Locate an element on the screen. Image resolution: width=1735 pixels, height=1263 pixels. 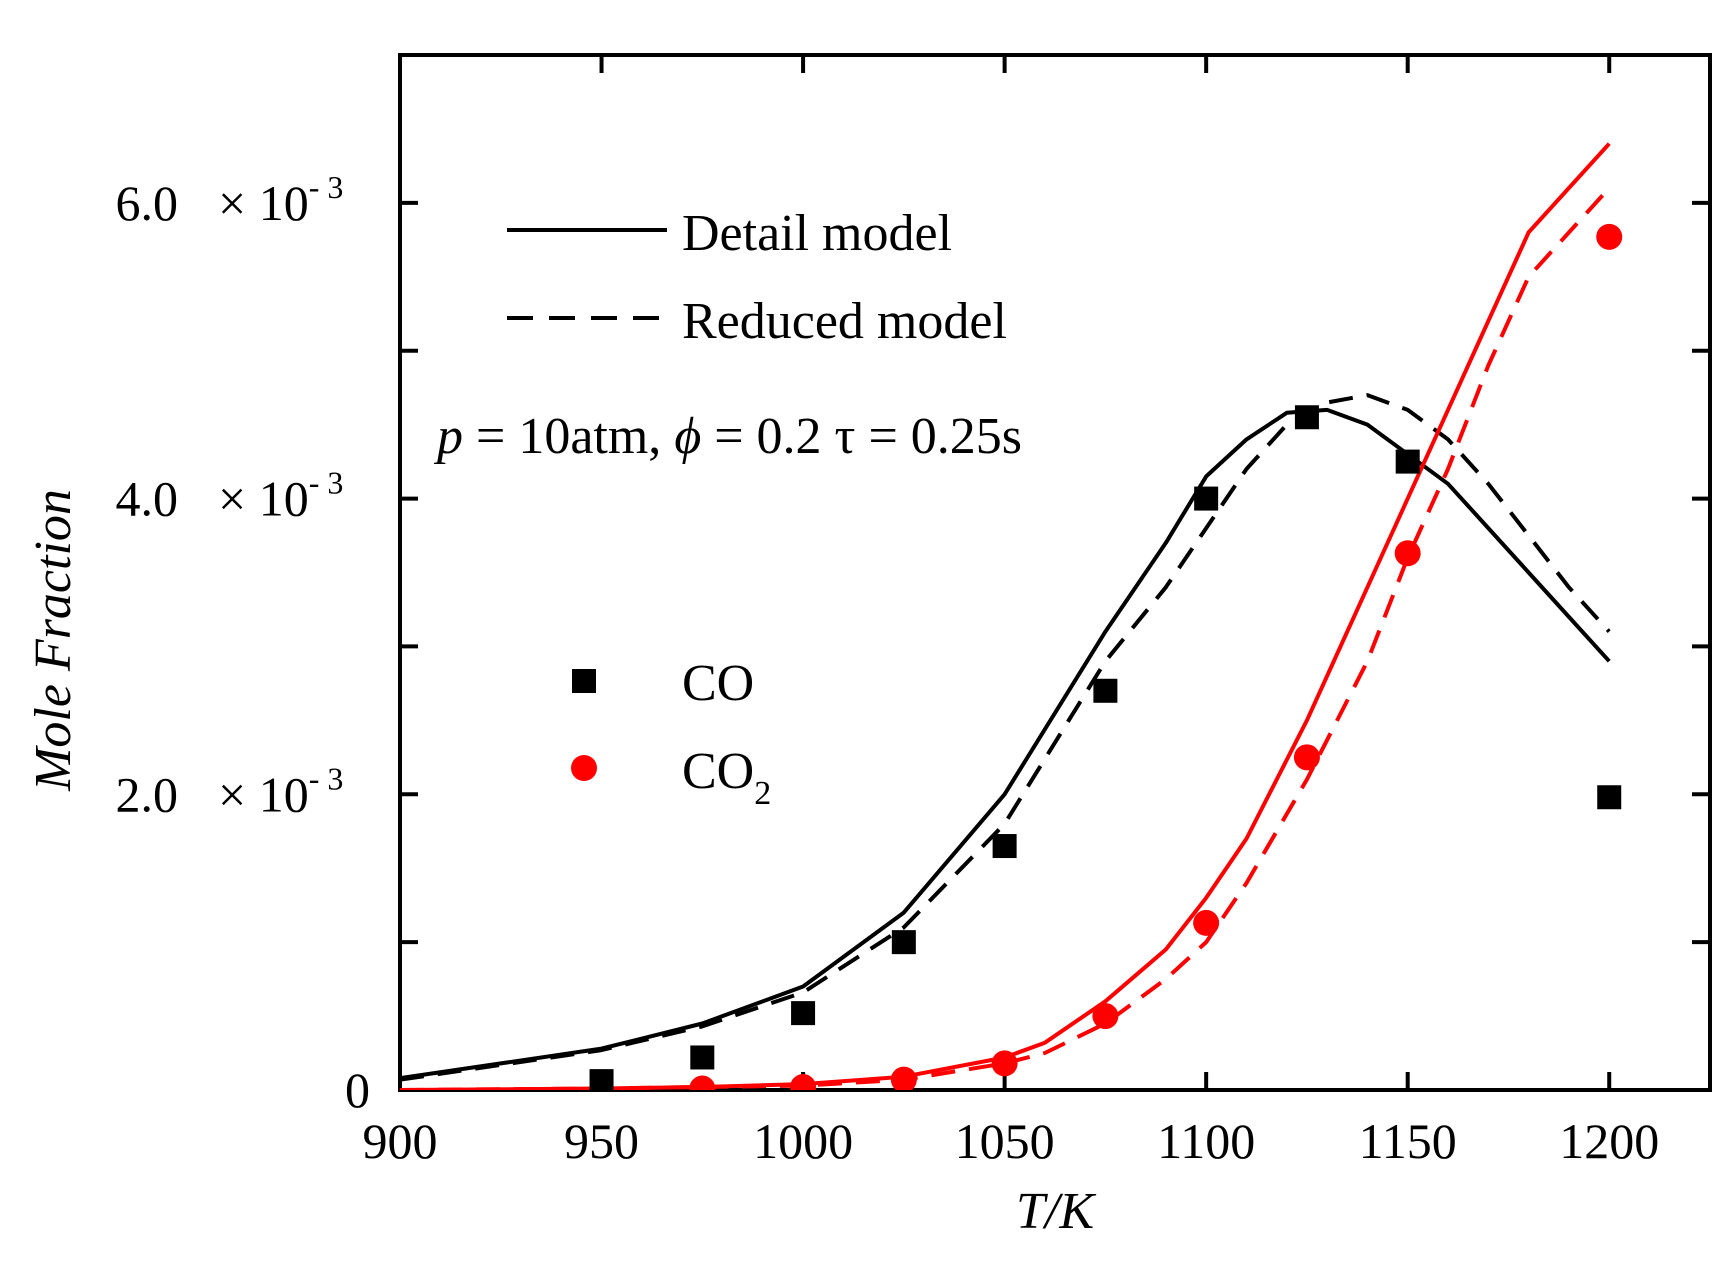
legend-reduced-model-label: Reduced model is located at coordinates (844, 321).